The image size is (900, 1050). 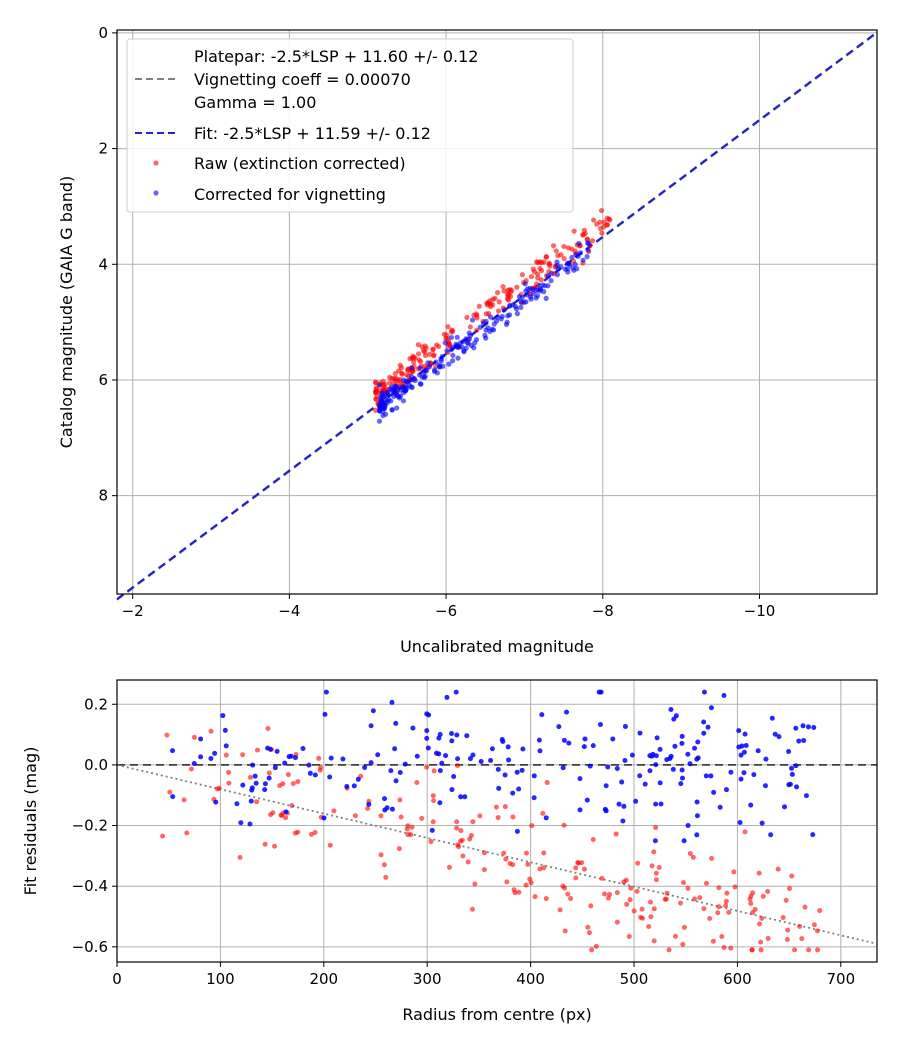 I want to click on top-x-tick-label: −8, so click(x=603, y=611).